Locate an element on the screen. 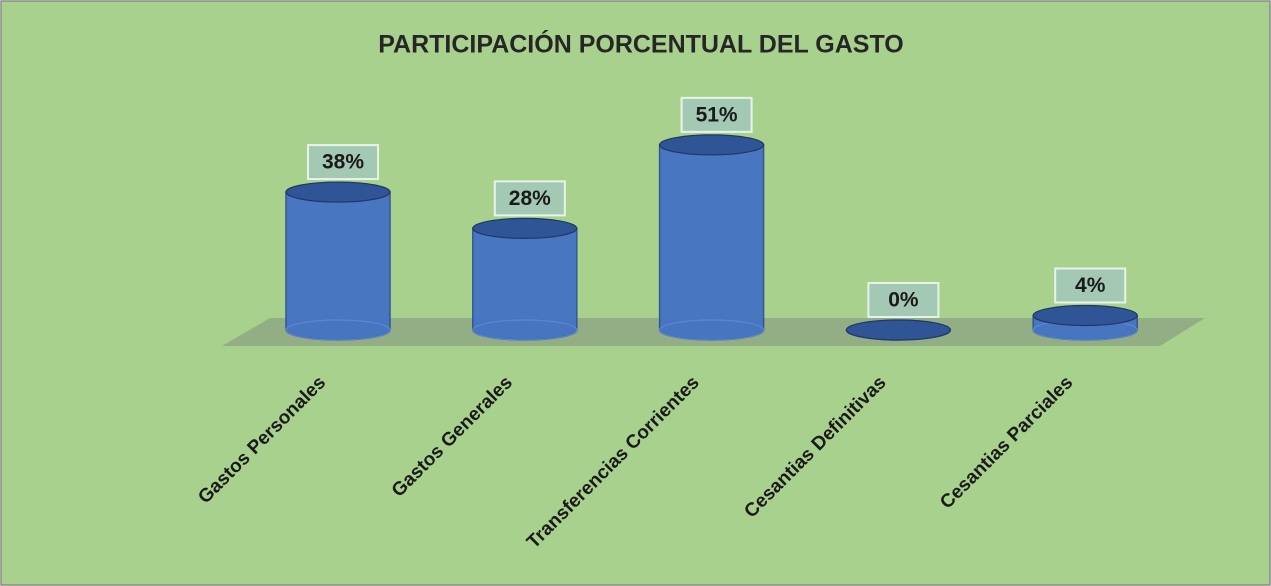 The width and height of the screenshot is (1271, 586). chart-title: PARTICIPACIÓN PORCENTUAL DEL GASTO is located at coordinates (641, 44).